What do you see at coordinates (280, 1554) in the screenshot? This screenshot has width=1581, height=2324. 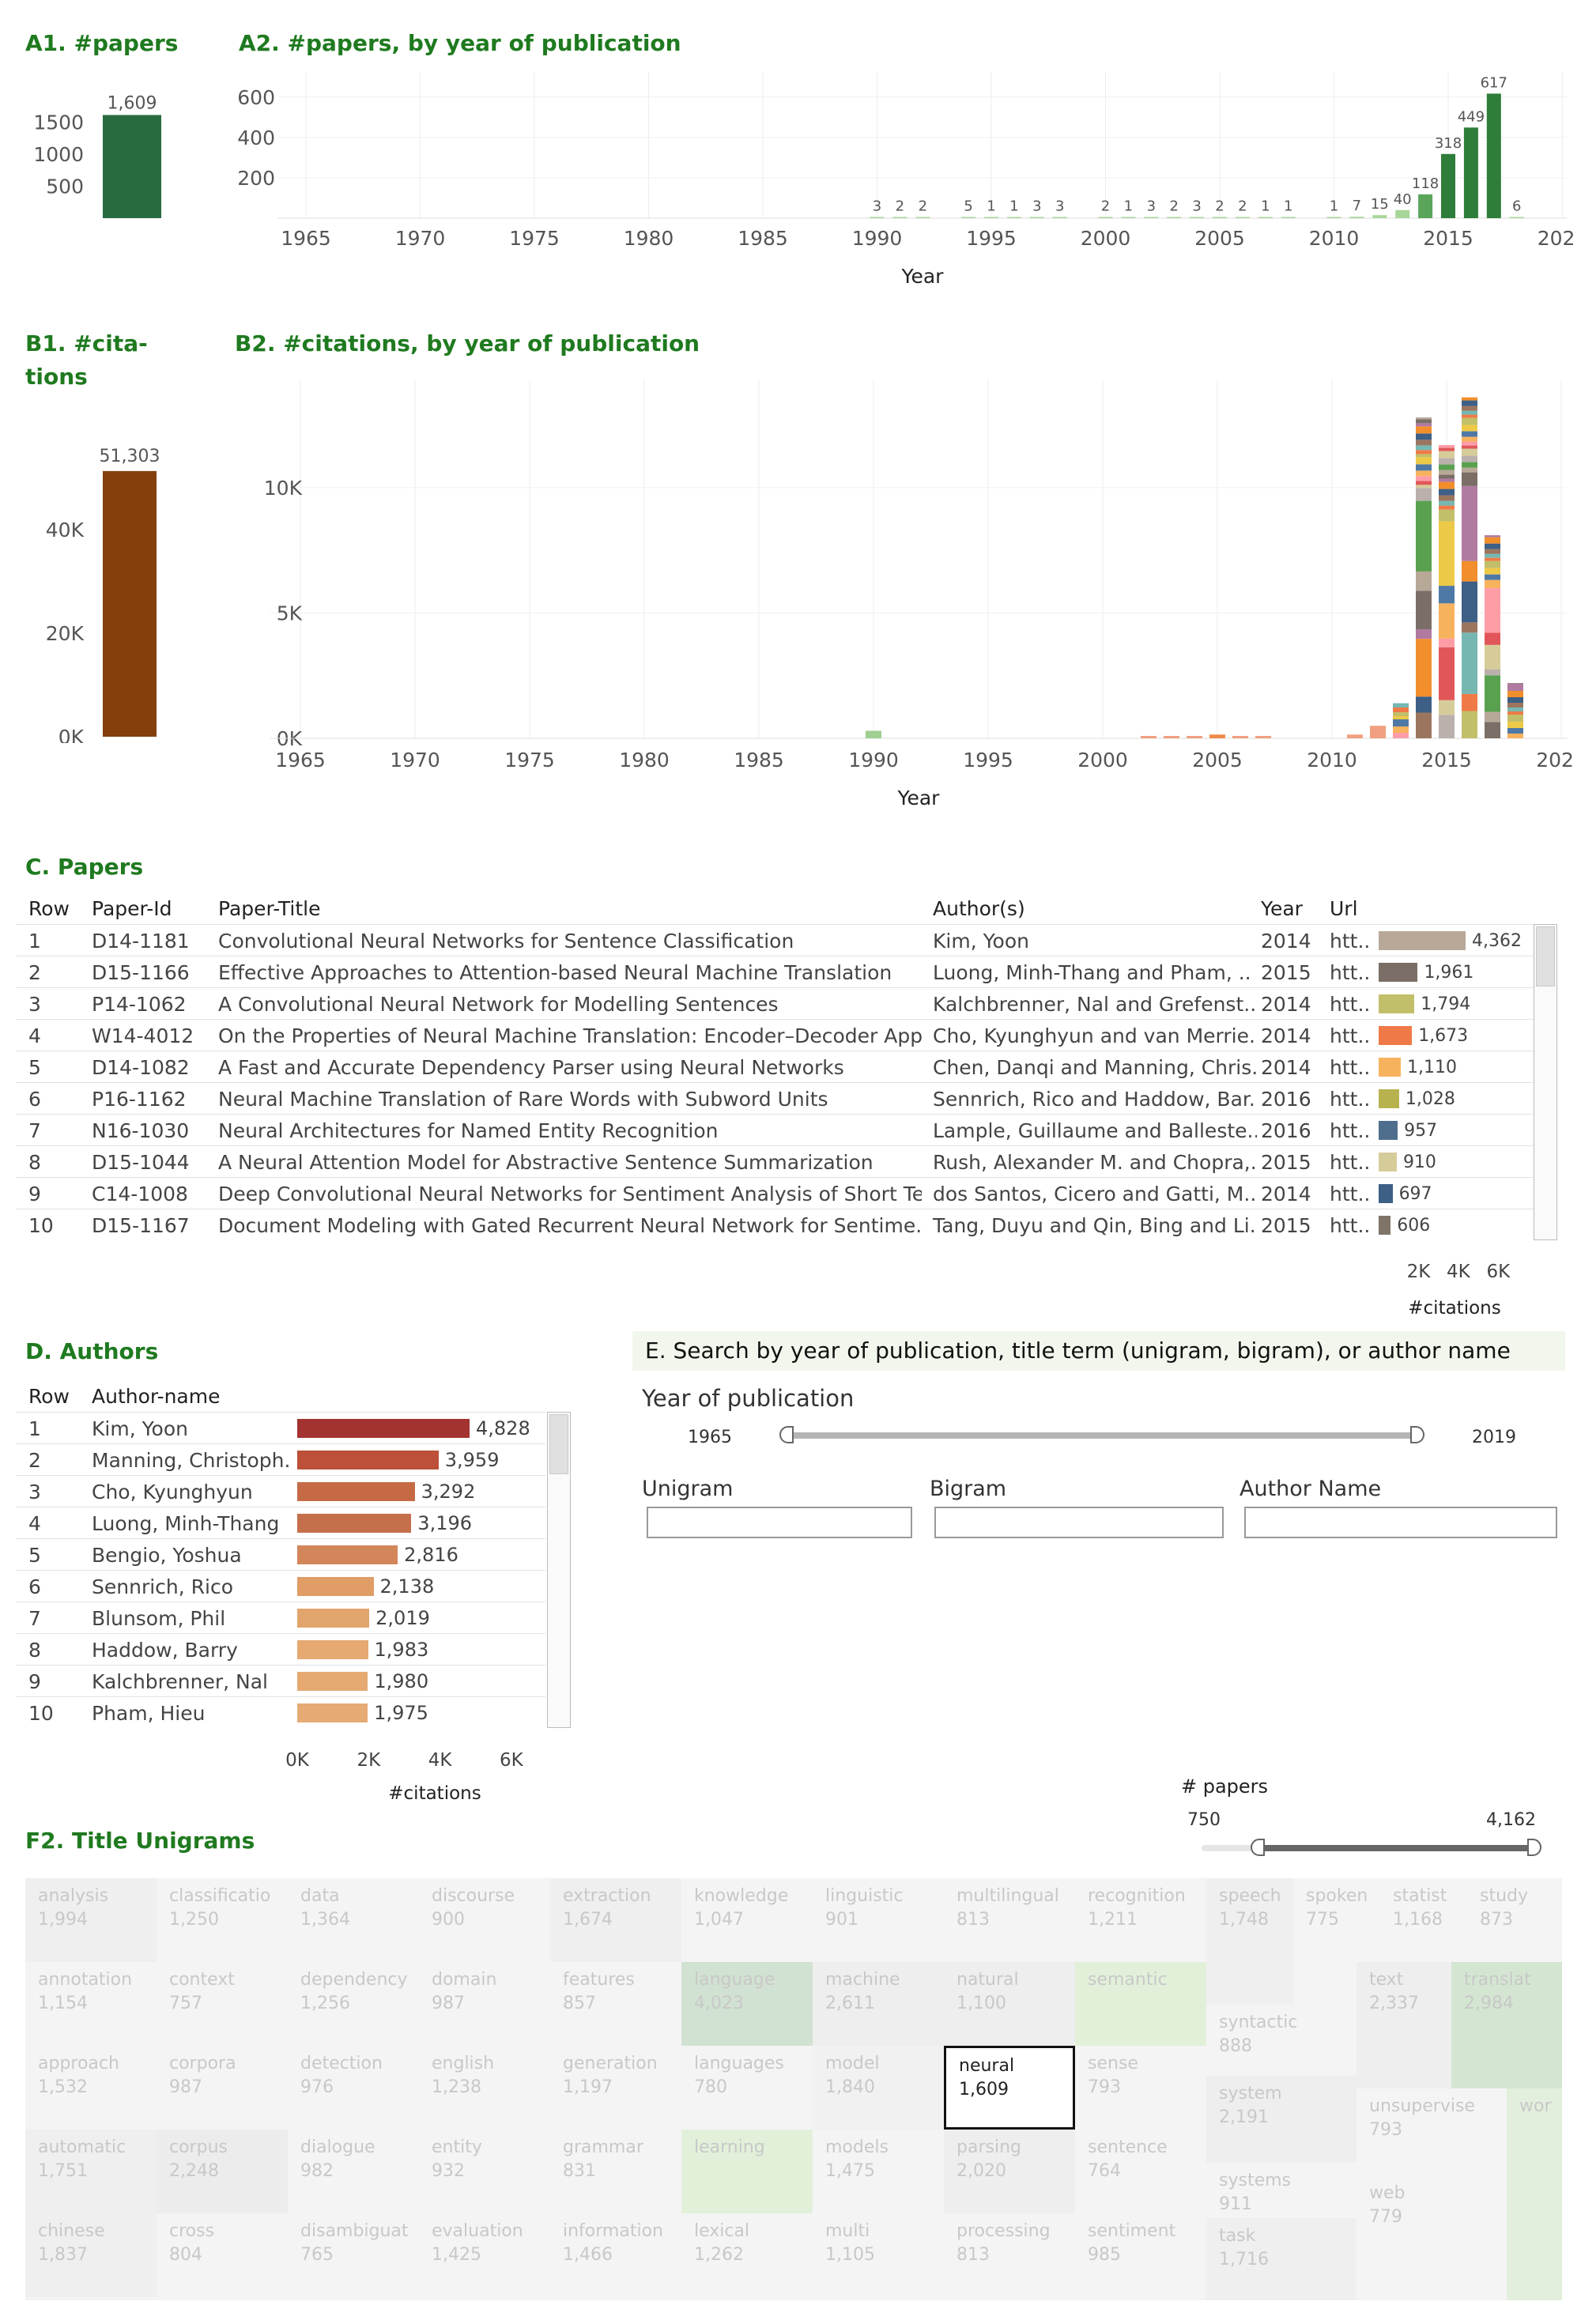 I see `author-row: 5 Bengio, Yoshua 2,816` at bounding box center [280, 1554].